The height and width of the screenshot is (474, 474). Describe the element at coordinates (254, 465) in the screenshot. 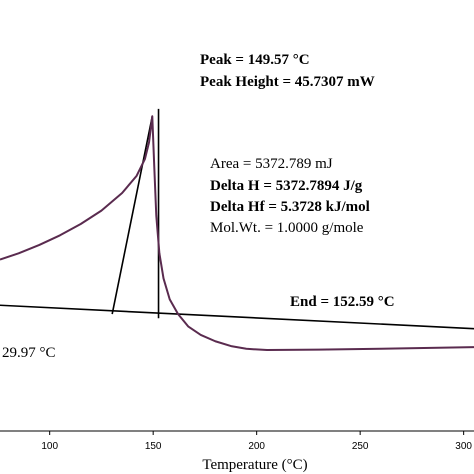

I see `x-axis-title: Temperature (°C)` at that location.